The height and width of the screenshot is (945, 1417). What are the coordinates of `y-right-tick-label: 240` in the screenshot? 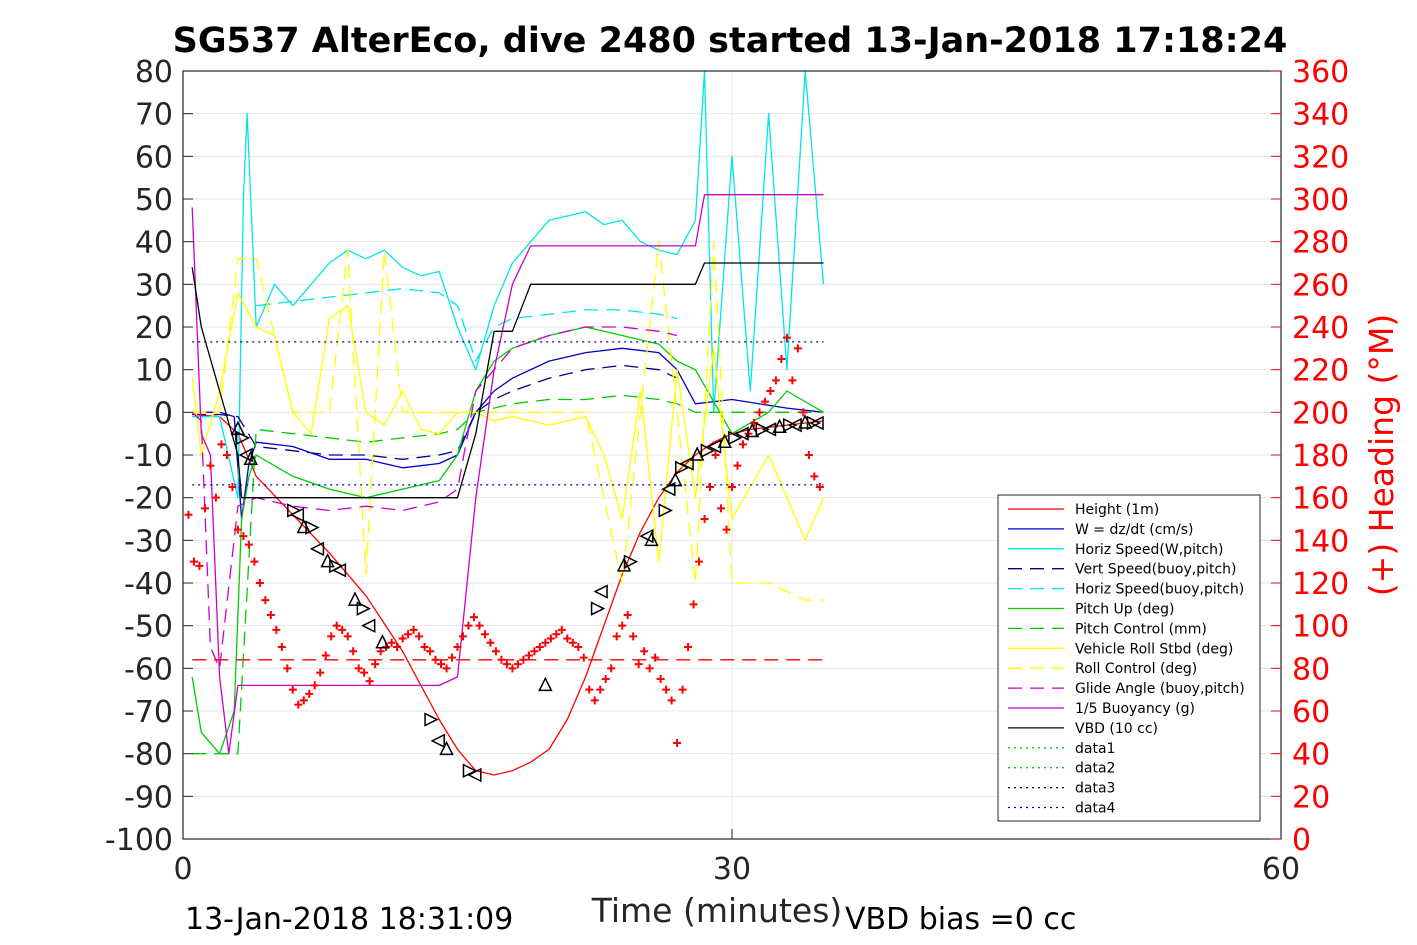 It's located at (1320, 328).